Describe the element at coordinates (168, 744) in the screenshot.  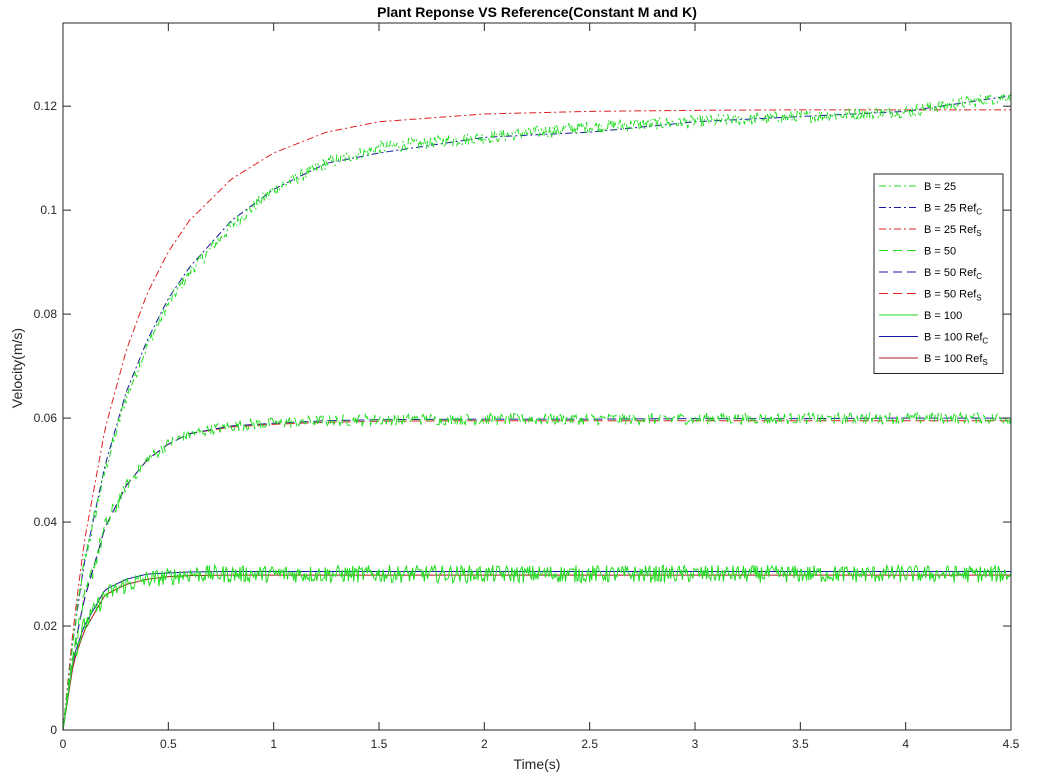
I see `x-tick-label: 0.5` at that location.